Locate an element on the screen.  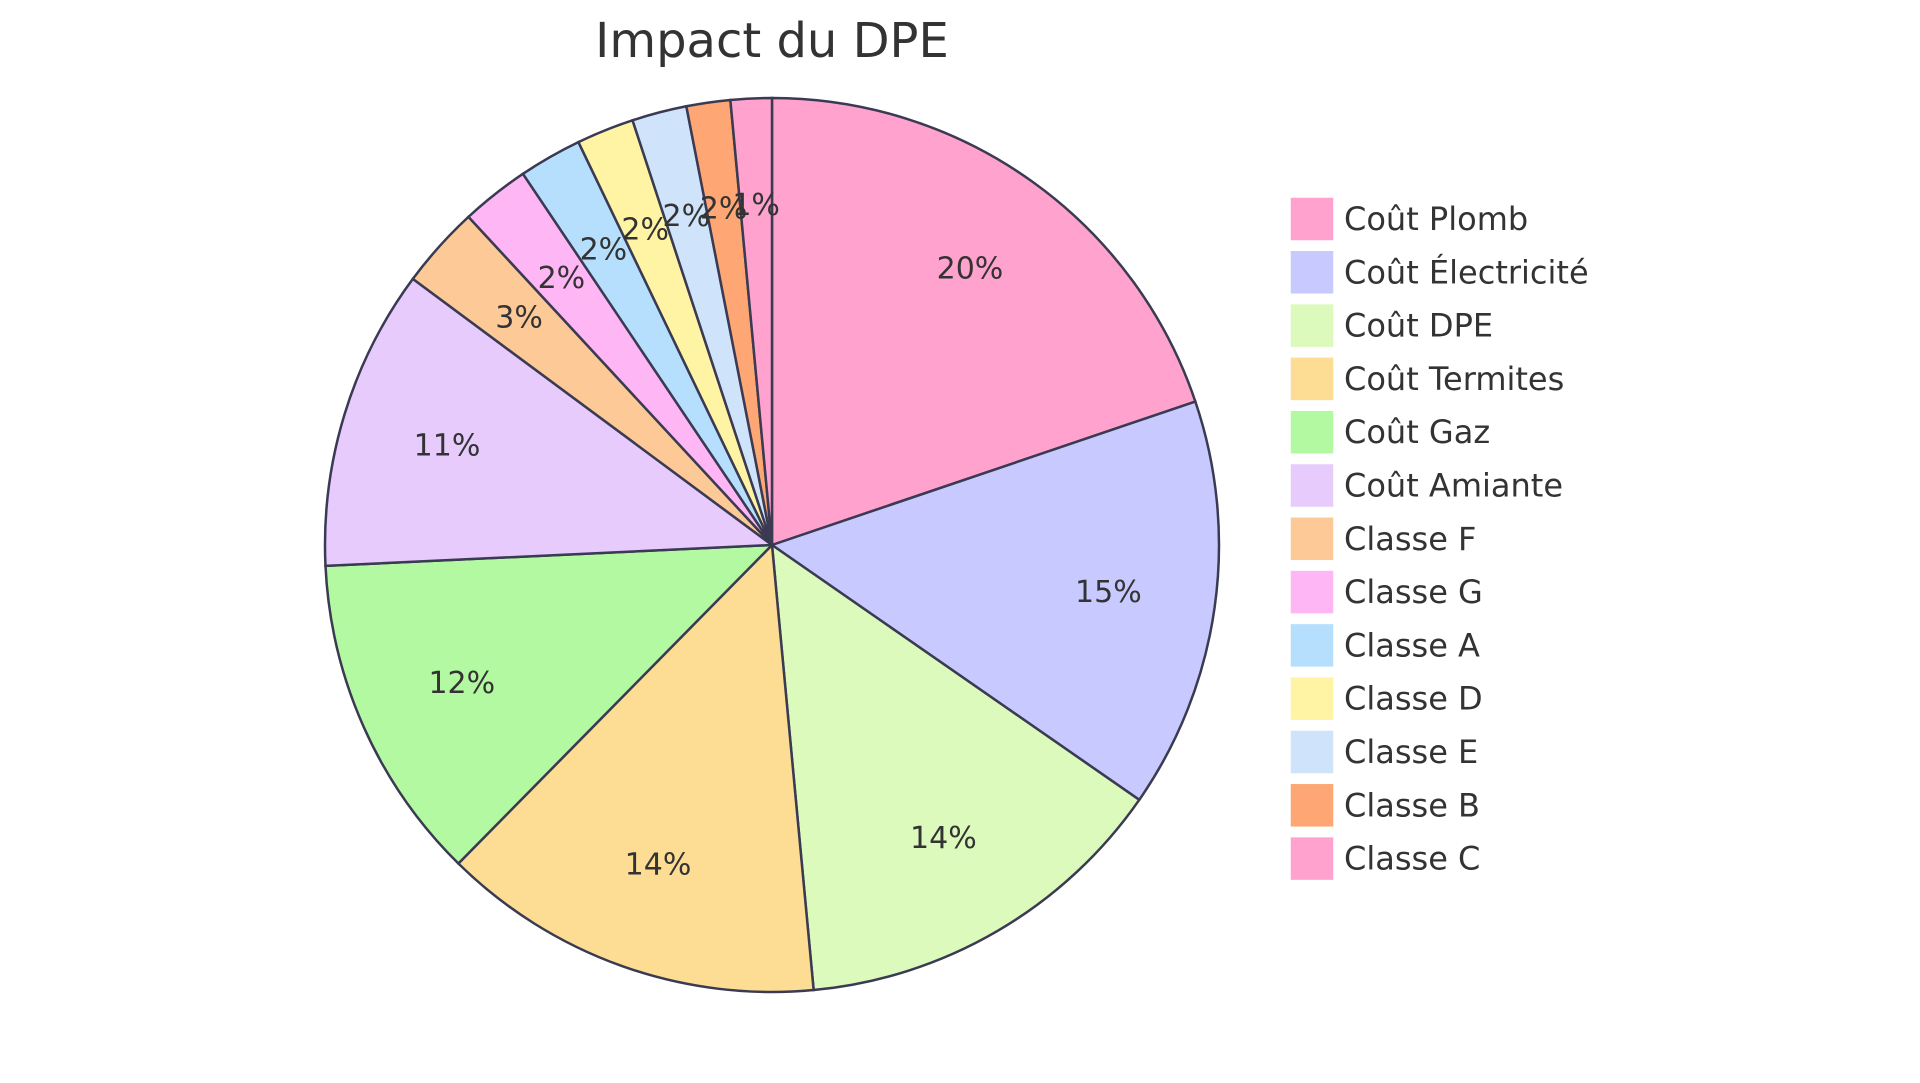
pie-slice-label-4: 12% is located at coordinates (461, 683).